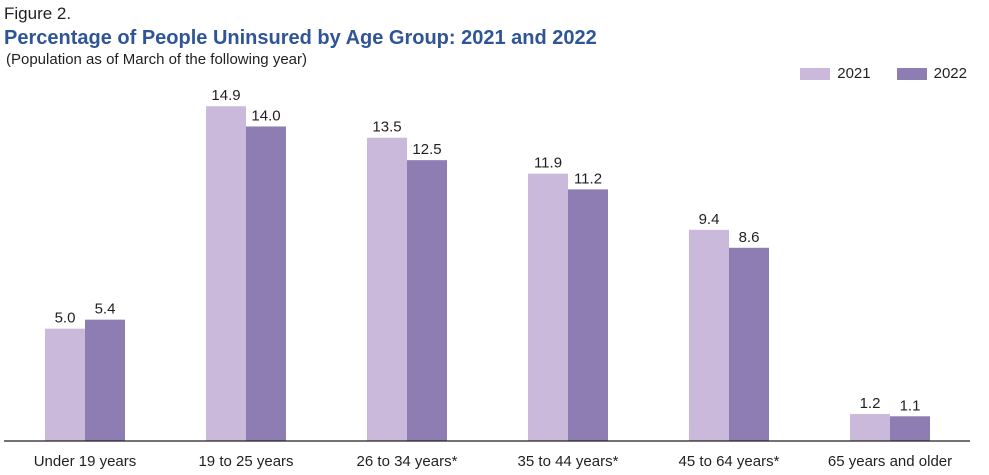 The image size is (989, 475). Describe the element at coordinates (870, 403) in the screenshot. I see `data-label-2021-5: 1.2` at that location.